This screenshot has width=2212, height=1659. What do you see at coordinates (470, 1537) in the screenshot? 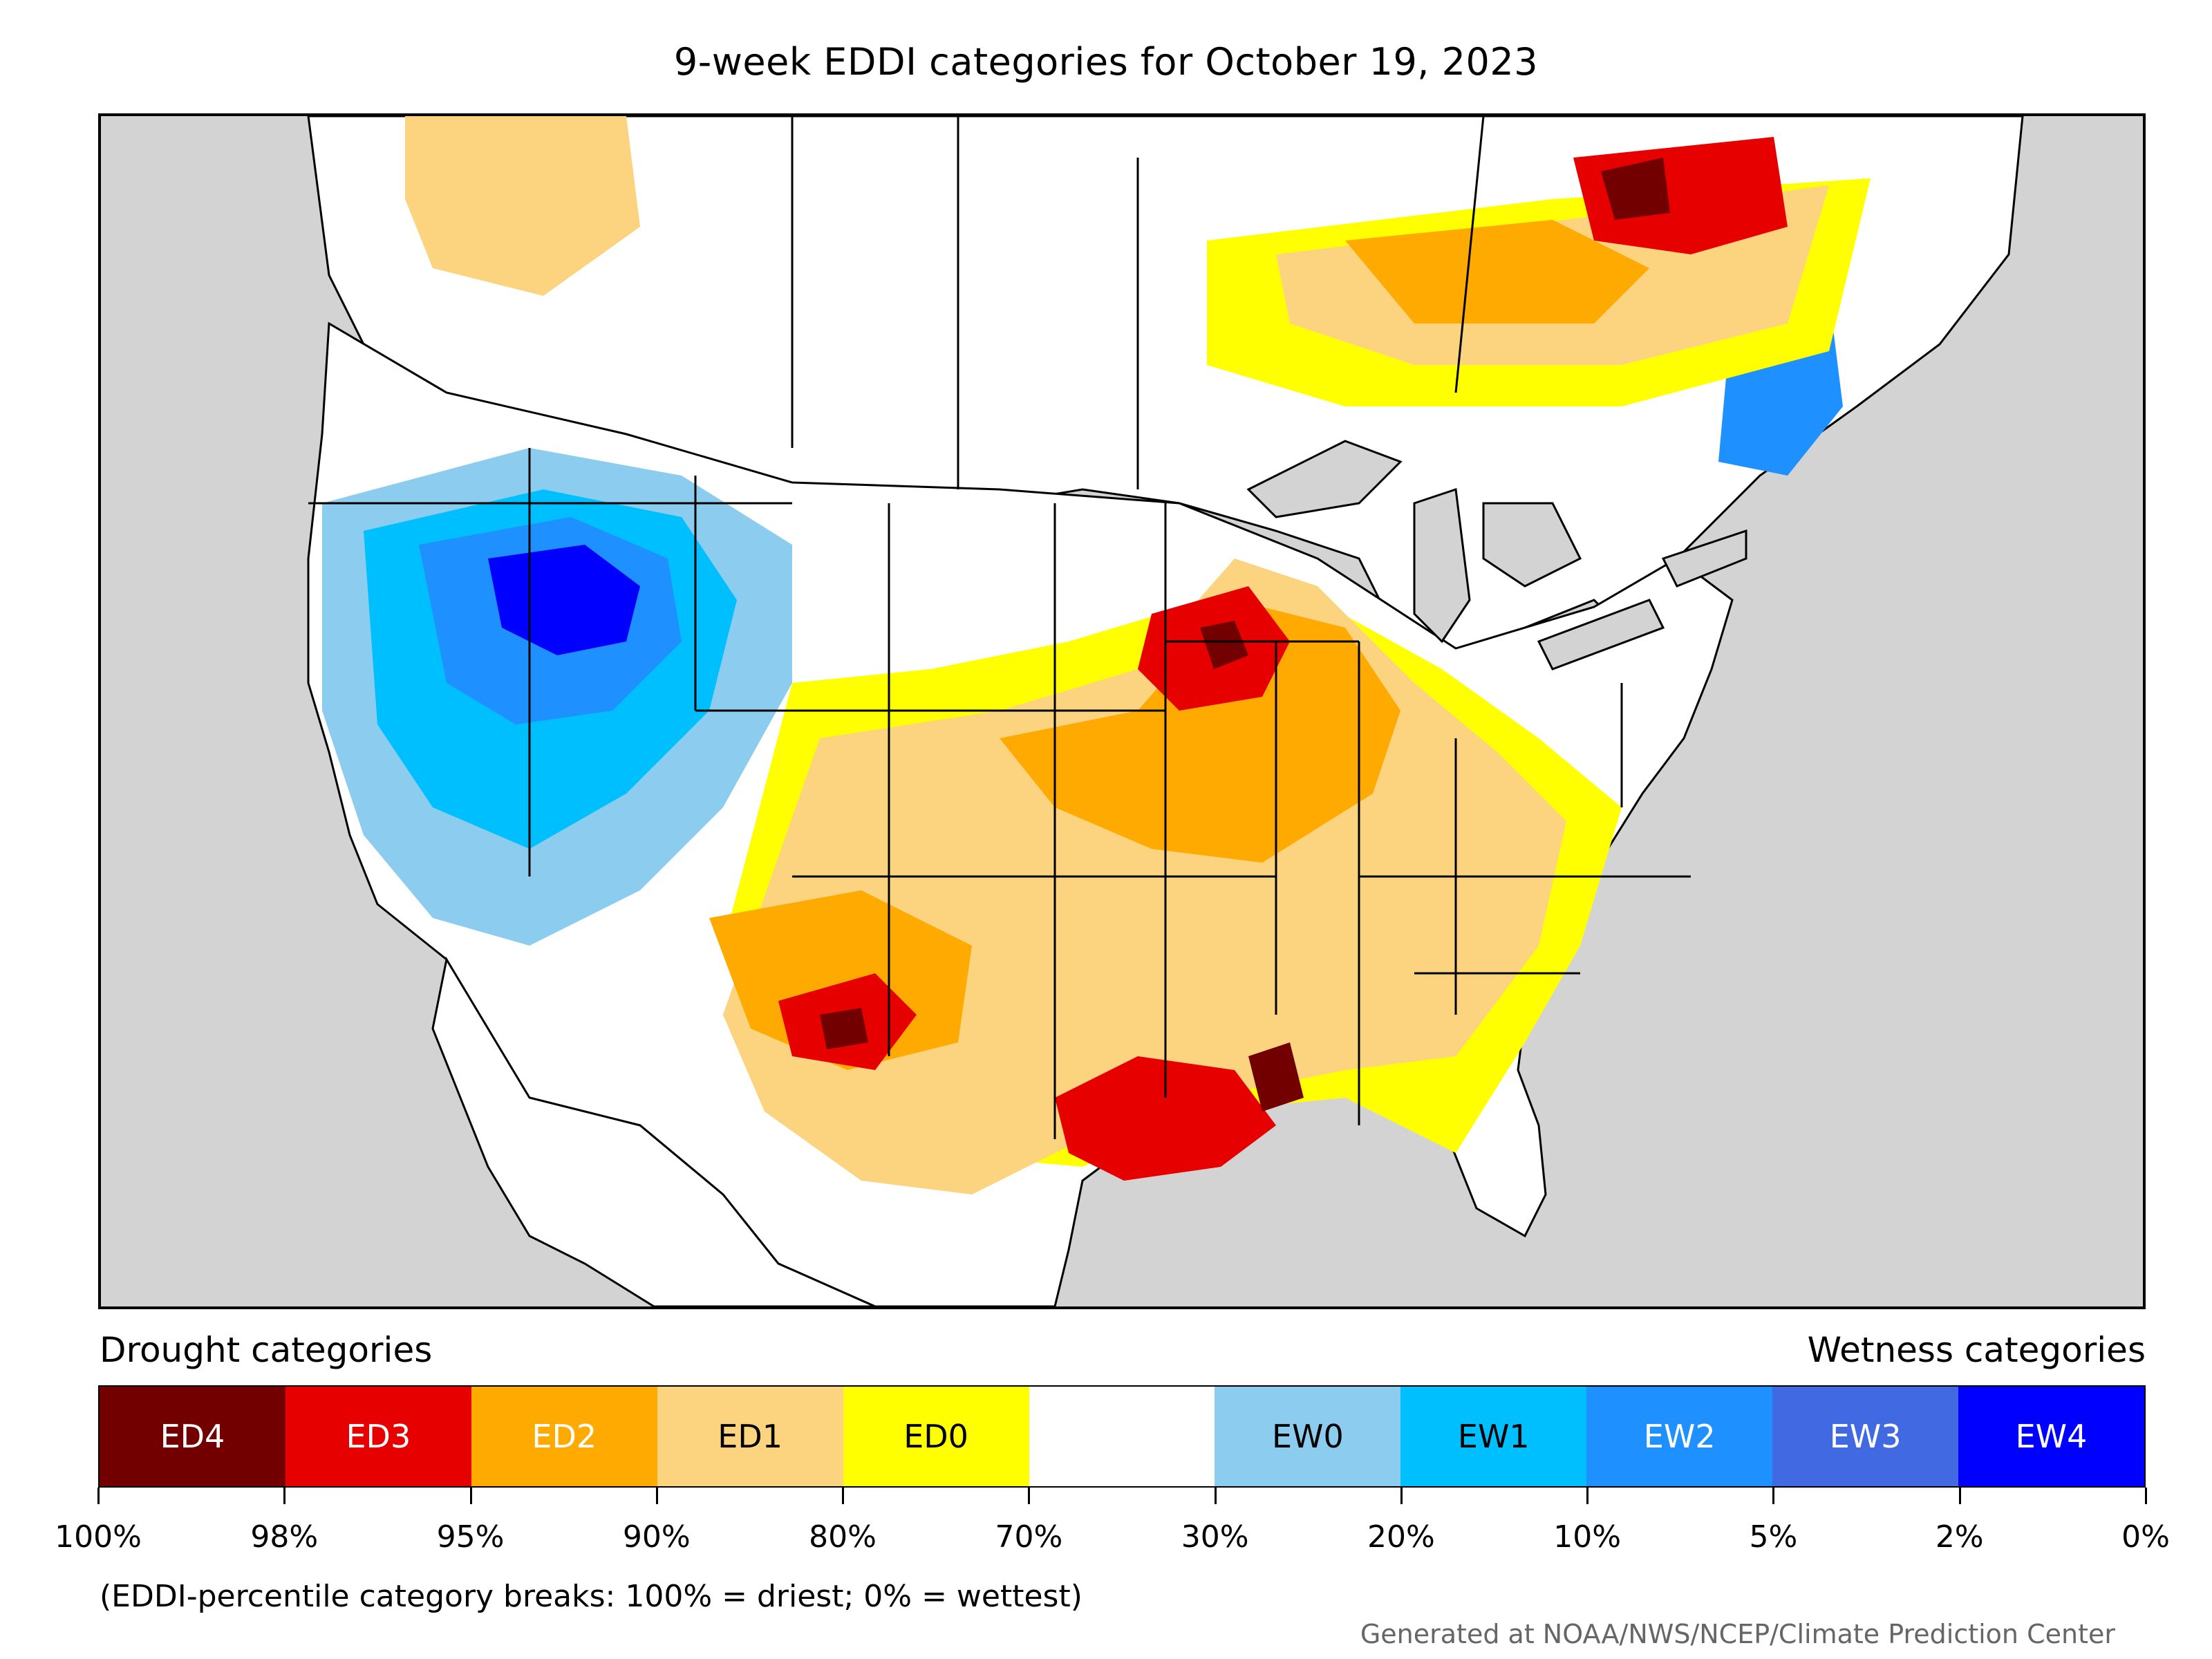
I see `colorbar-tick-label: 95%` at bounding box center [470, 1537].